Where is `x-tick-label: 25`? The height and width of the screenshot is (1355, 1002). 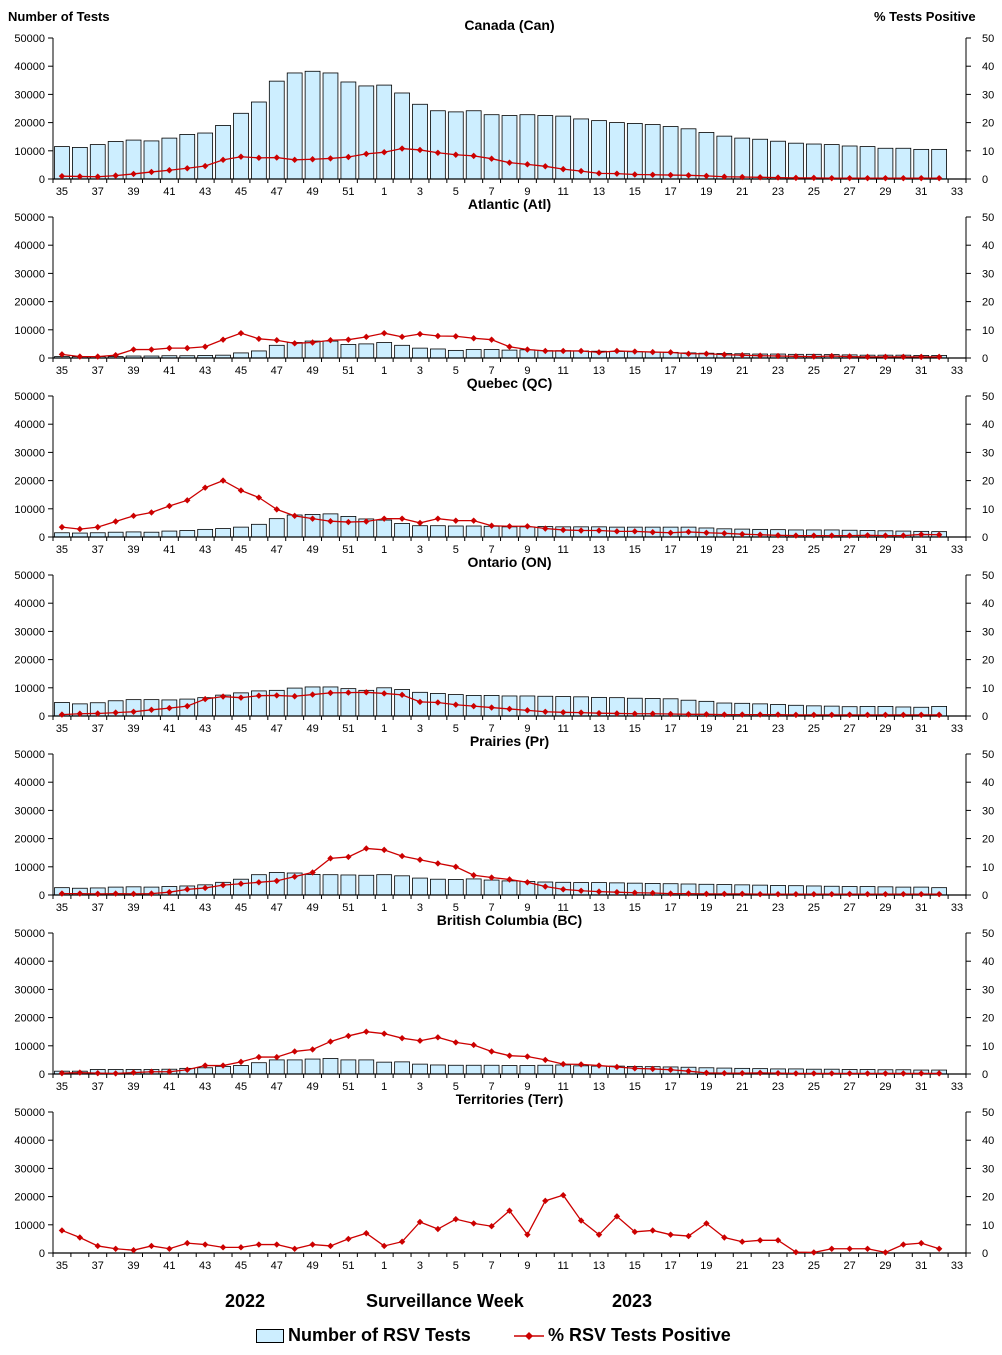
x-tick-label: 25 is located at coordinates (814, 550).